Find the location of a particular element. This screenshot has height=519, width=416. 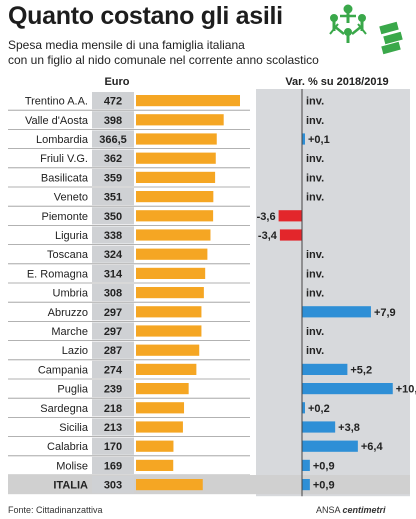

data-label: 239 is located at coordinates (113, 390).